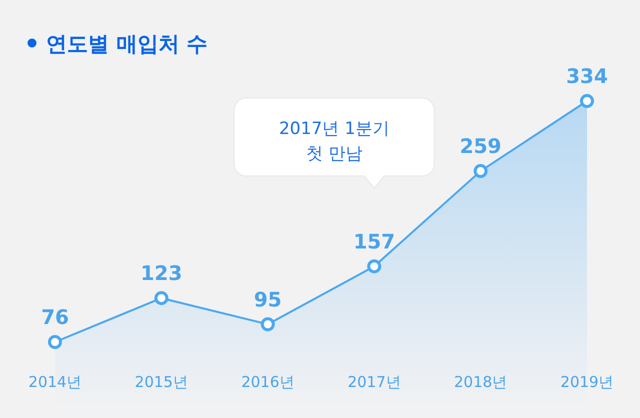 The width and height of the screenshot is (640, 418). Describe the element at coordinates (374, 382) in the screenshot. I see `x-tick-label: 2017년` at that location.